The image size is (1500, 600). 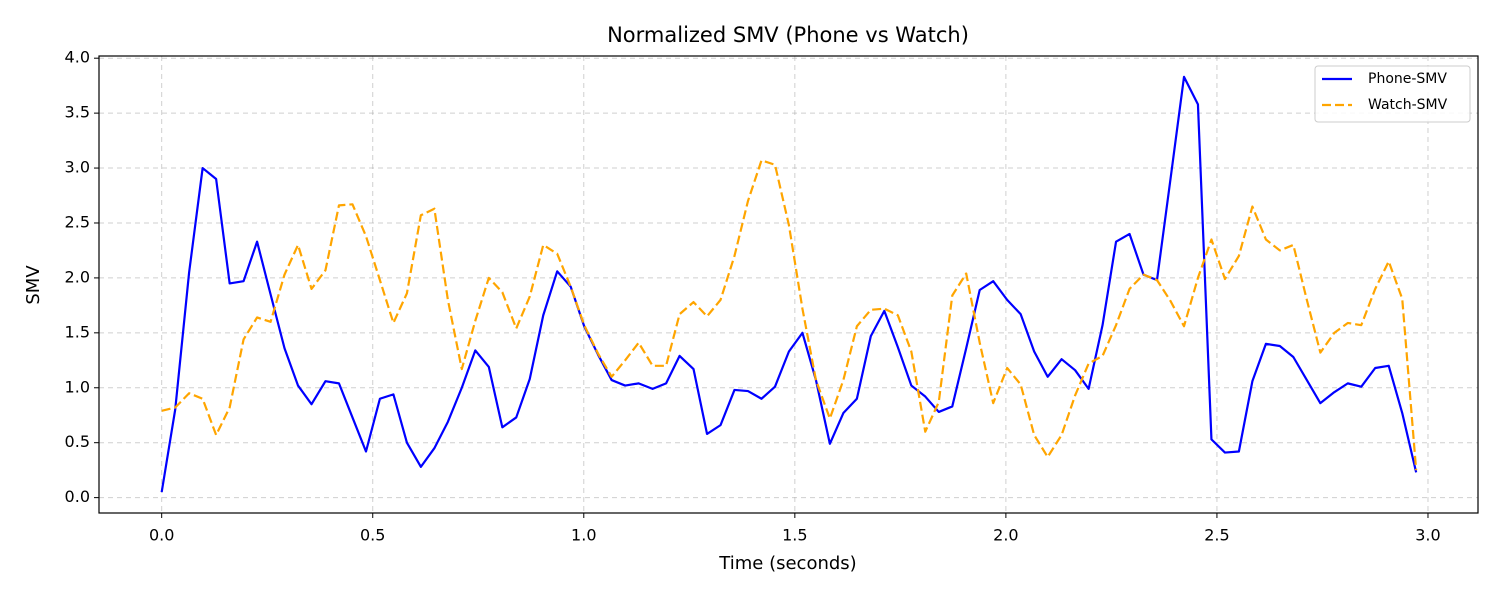 What do you see at coordinates (372, 535) in the screenshot?
I see `x-tick-label: 0.5` at bounding box center [372, 535].